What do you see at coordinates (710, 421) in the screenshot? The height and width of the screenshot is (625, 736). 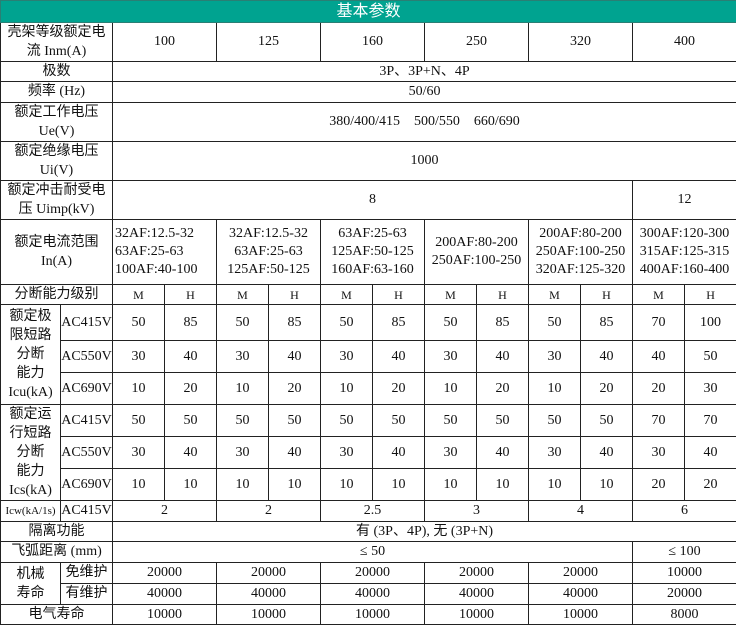 I see `ics-value: 70` at bounding box center [710, 421].